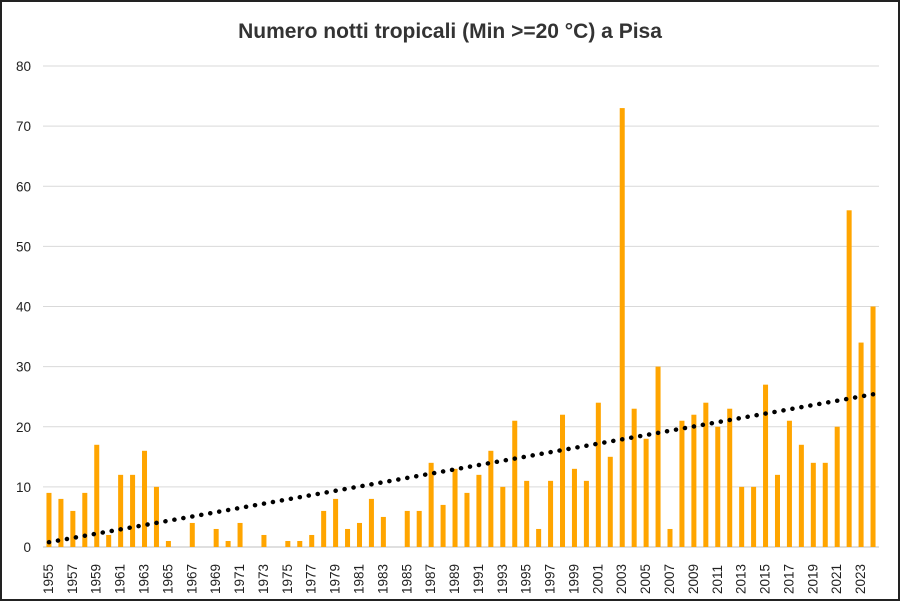 This screenshot has width=900, height=601. I want to click on bar-1994, so click(515, 483).